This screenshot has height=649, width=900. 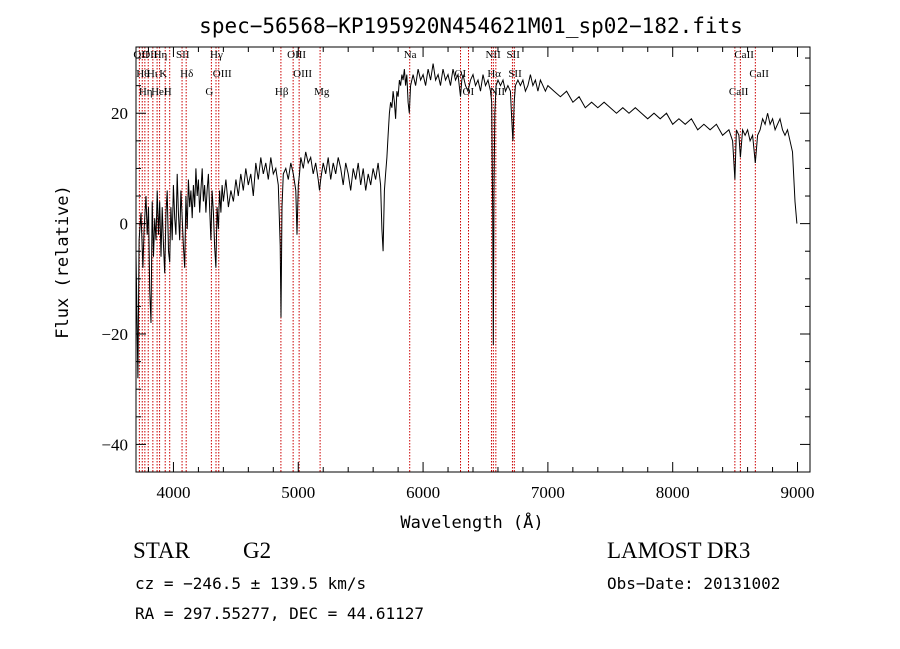 What do you see at coordinates (63, 262) in the screenshot?
I see `y-axis-label: Flux (relative)` at bounding box center [63, 262].